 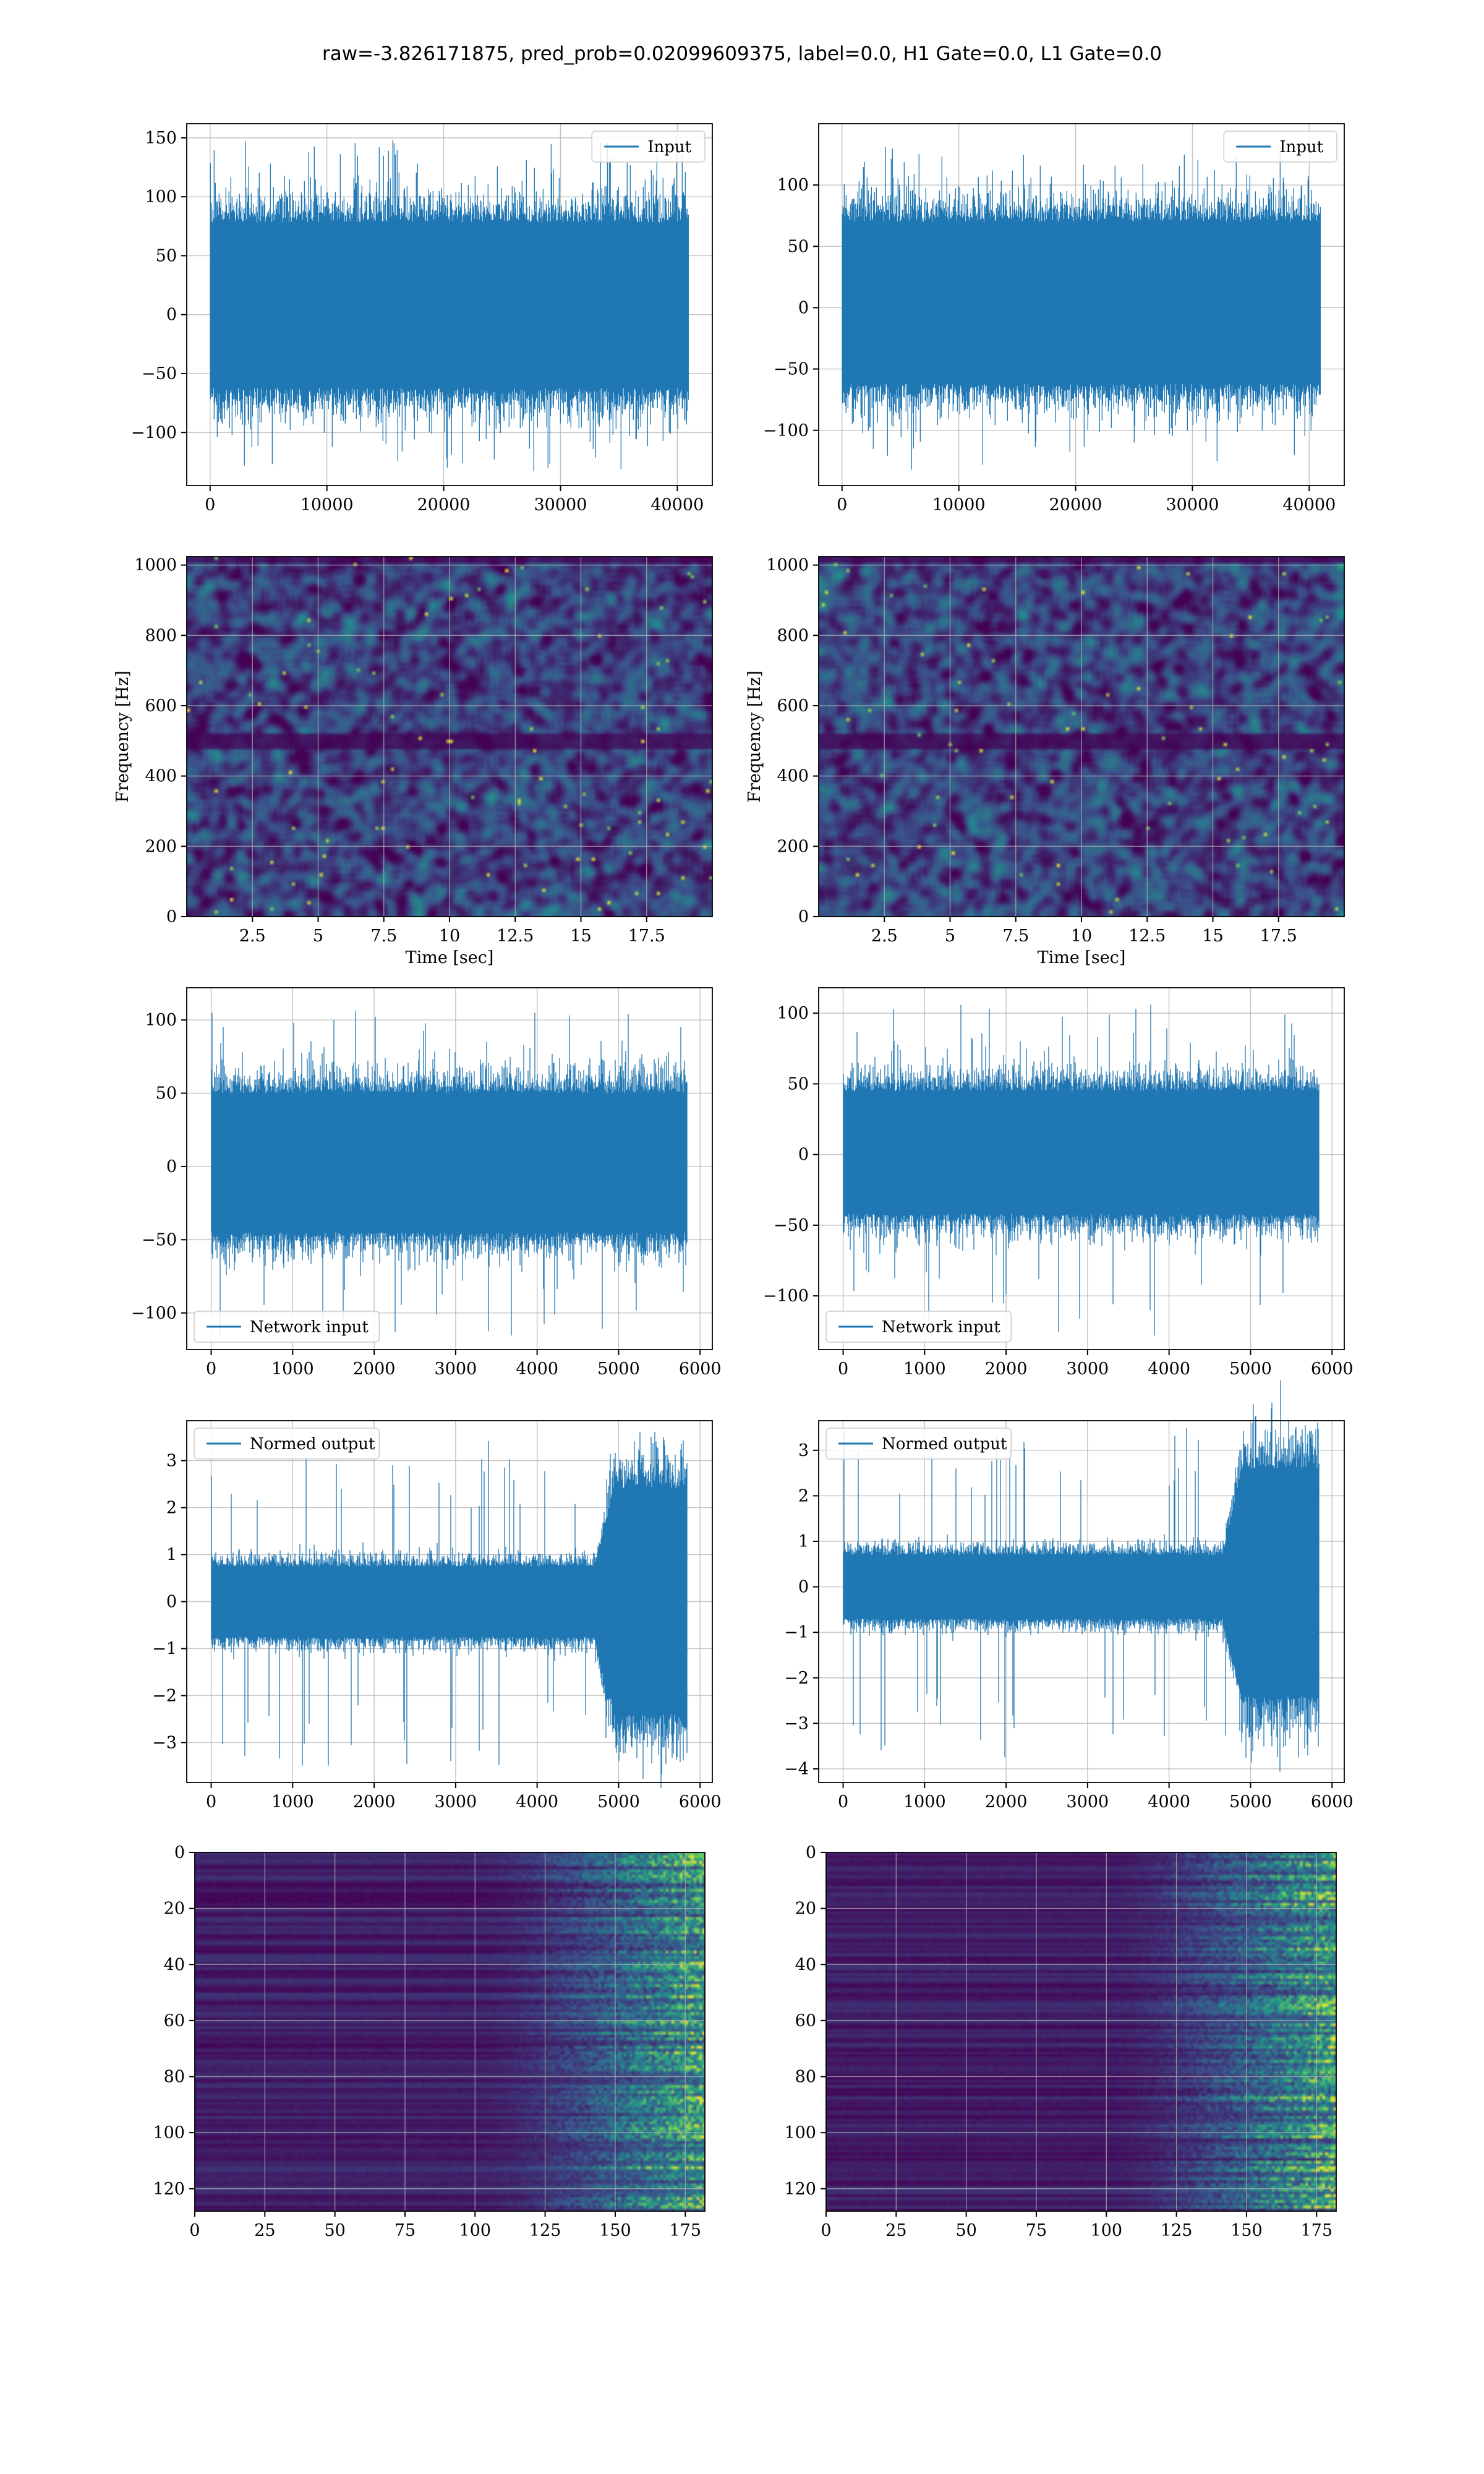 I want to click on y-axis-label: Frequency [Hz], so click(x=122, y=736).